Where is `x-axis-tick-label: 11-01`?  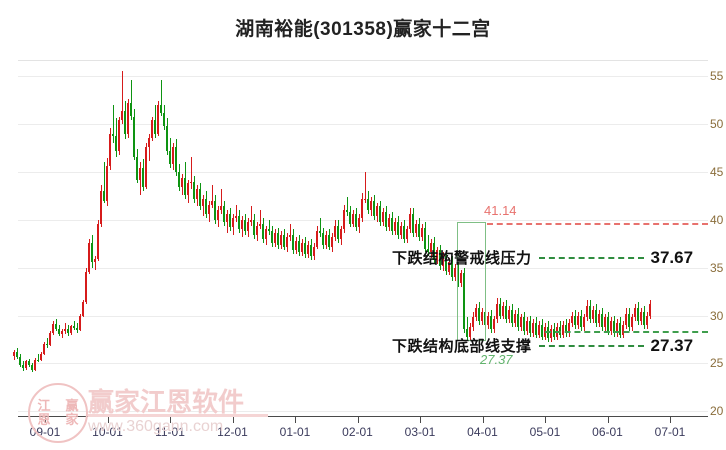 x-axis-tick-label: 11-01 is located at coordinates (170, 432).